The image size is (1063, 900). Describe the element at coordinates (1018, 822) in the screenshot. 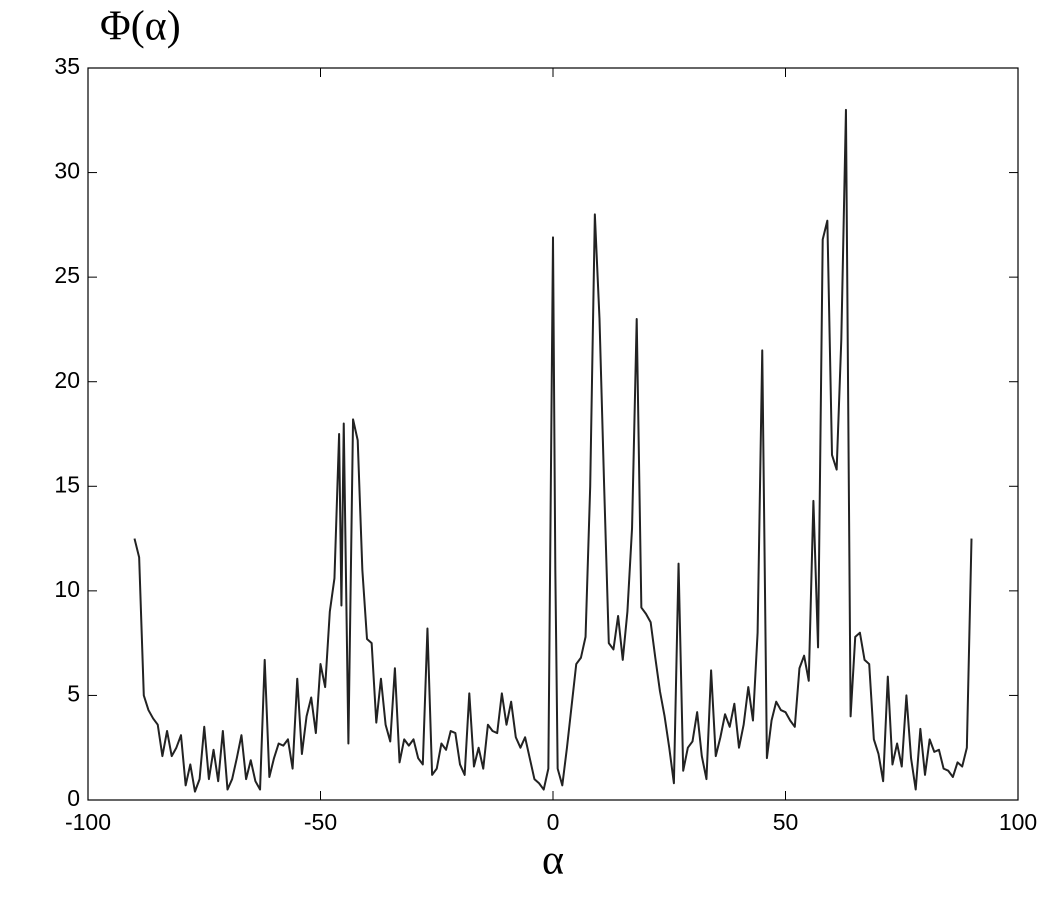

I see `x-tick-label: 100` at that location.